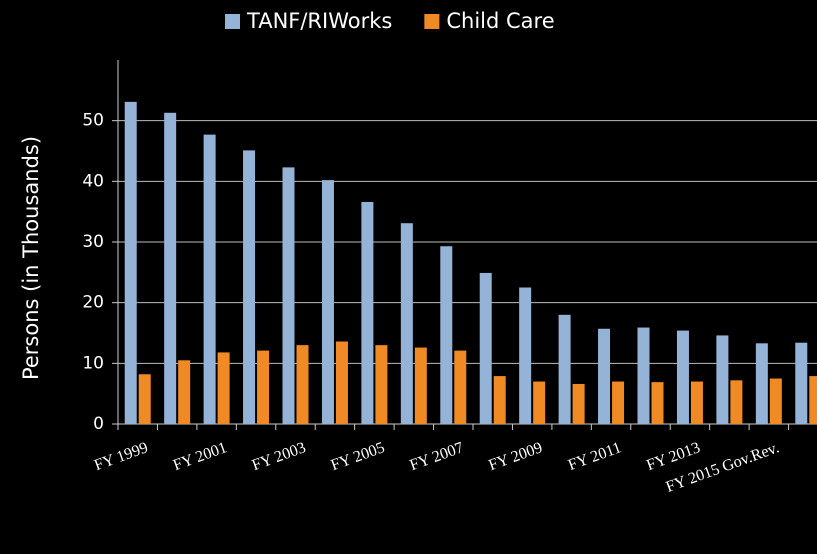 This screenshot has width=817, height=554. Describe the element at coordinates (93, 303) in the screenshot. I see `y-tick-label: 20` at that location.